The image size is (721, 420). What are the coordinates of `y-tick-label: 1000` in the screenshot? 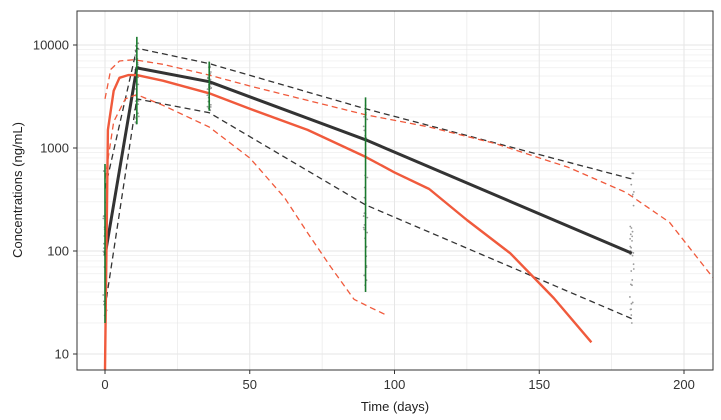 It's located at (54, 148).